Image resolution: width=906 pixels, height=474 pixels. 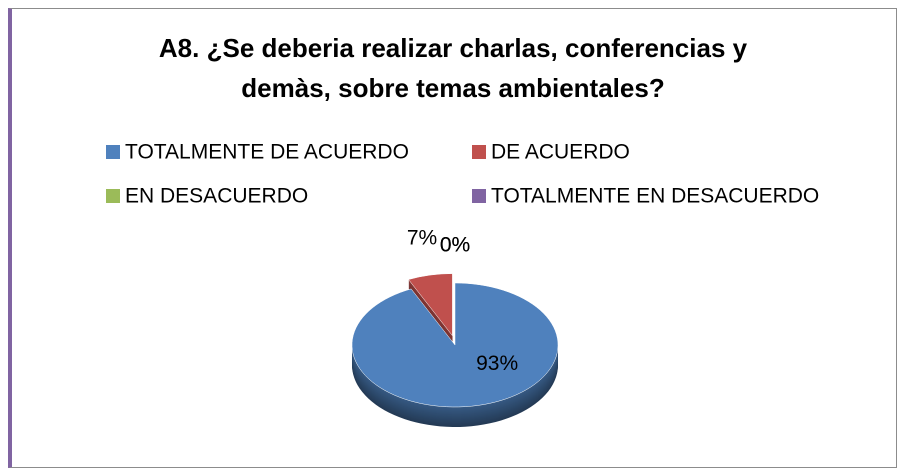 What do you see at coordinates (267, 152) in the screenshot?
I see `legend-label: TOTALMENTE DE ACUERDO` at bounding box center [267, 152].